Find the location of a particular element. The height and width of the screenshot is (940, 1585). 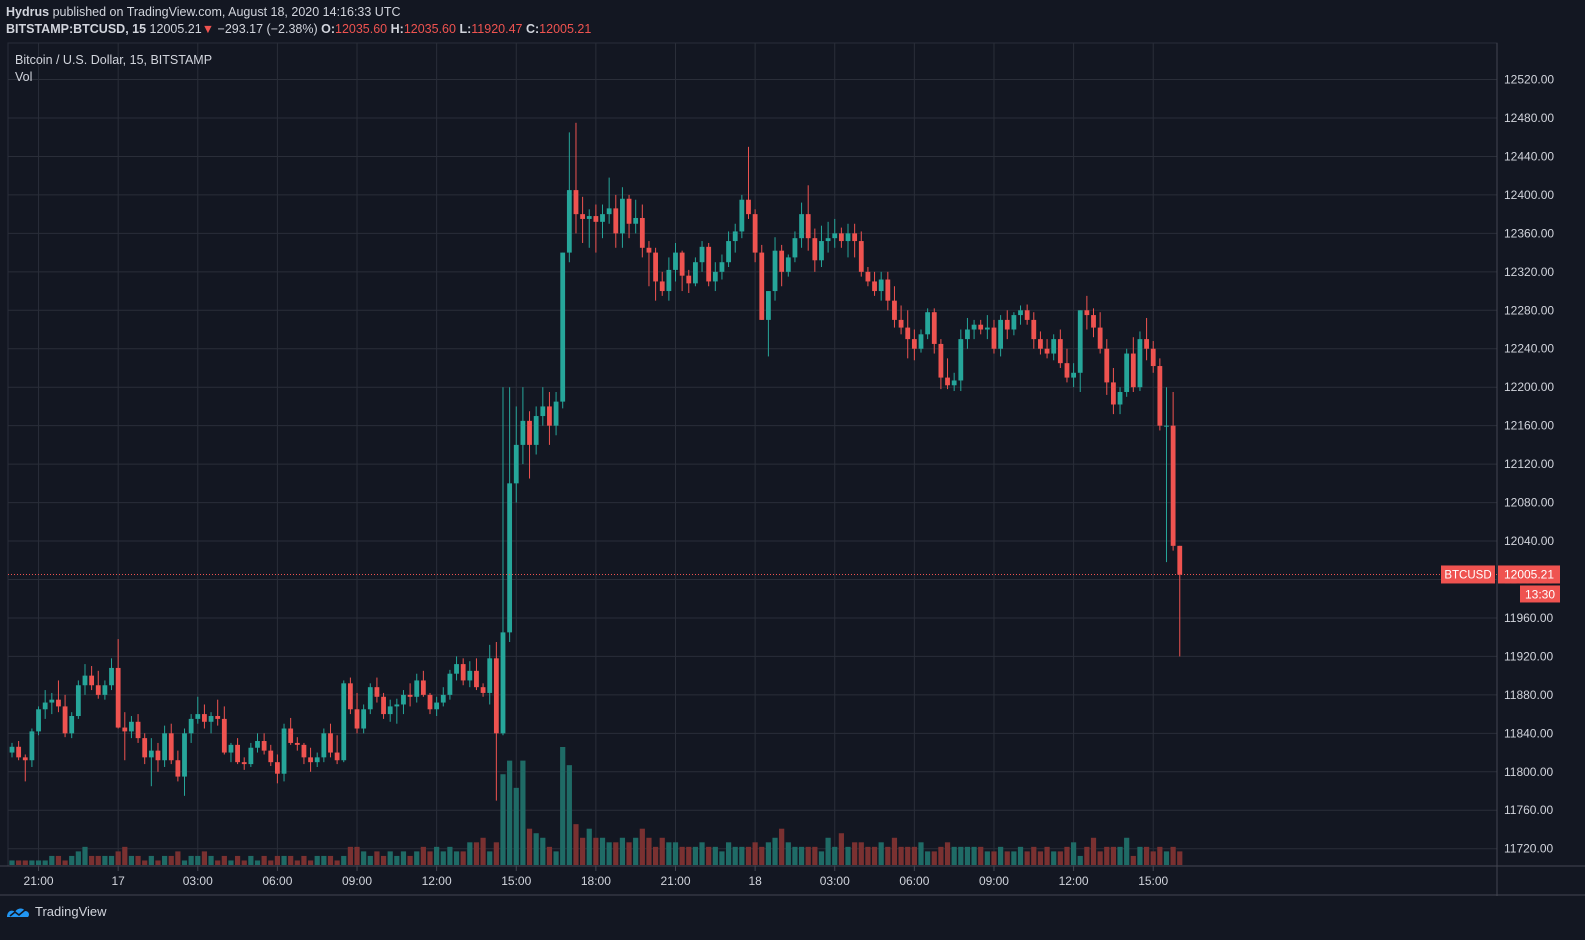

y-tick-label: 11760.00 is located at coordinates (1528, 810).